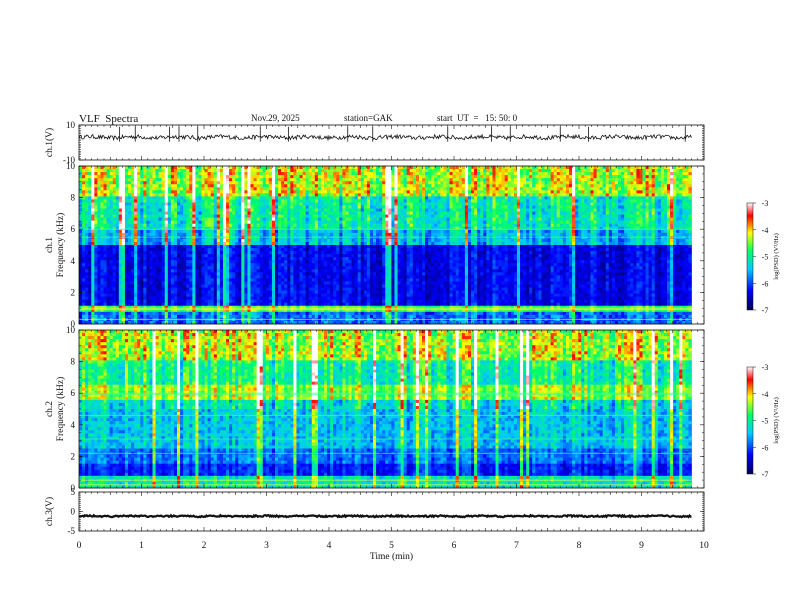  Describe the element at coordinates (385, 137) in the screenshot. I see `ch1-waveform-line` at that location.